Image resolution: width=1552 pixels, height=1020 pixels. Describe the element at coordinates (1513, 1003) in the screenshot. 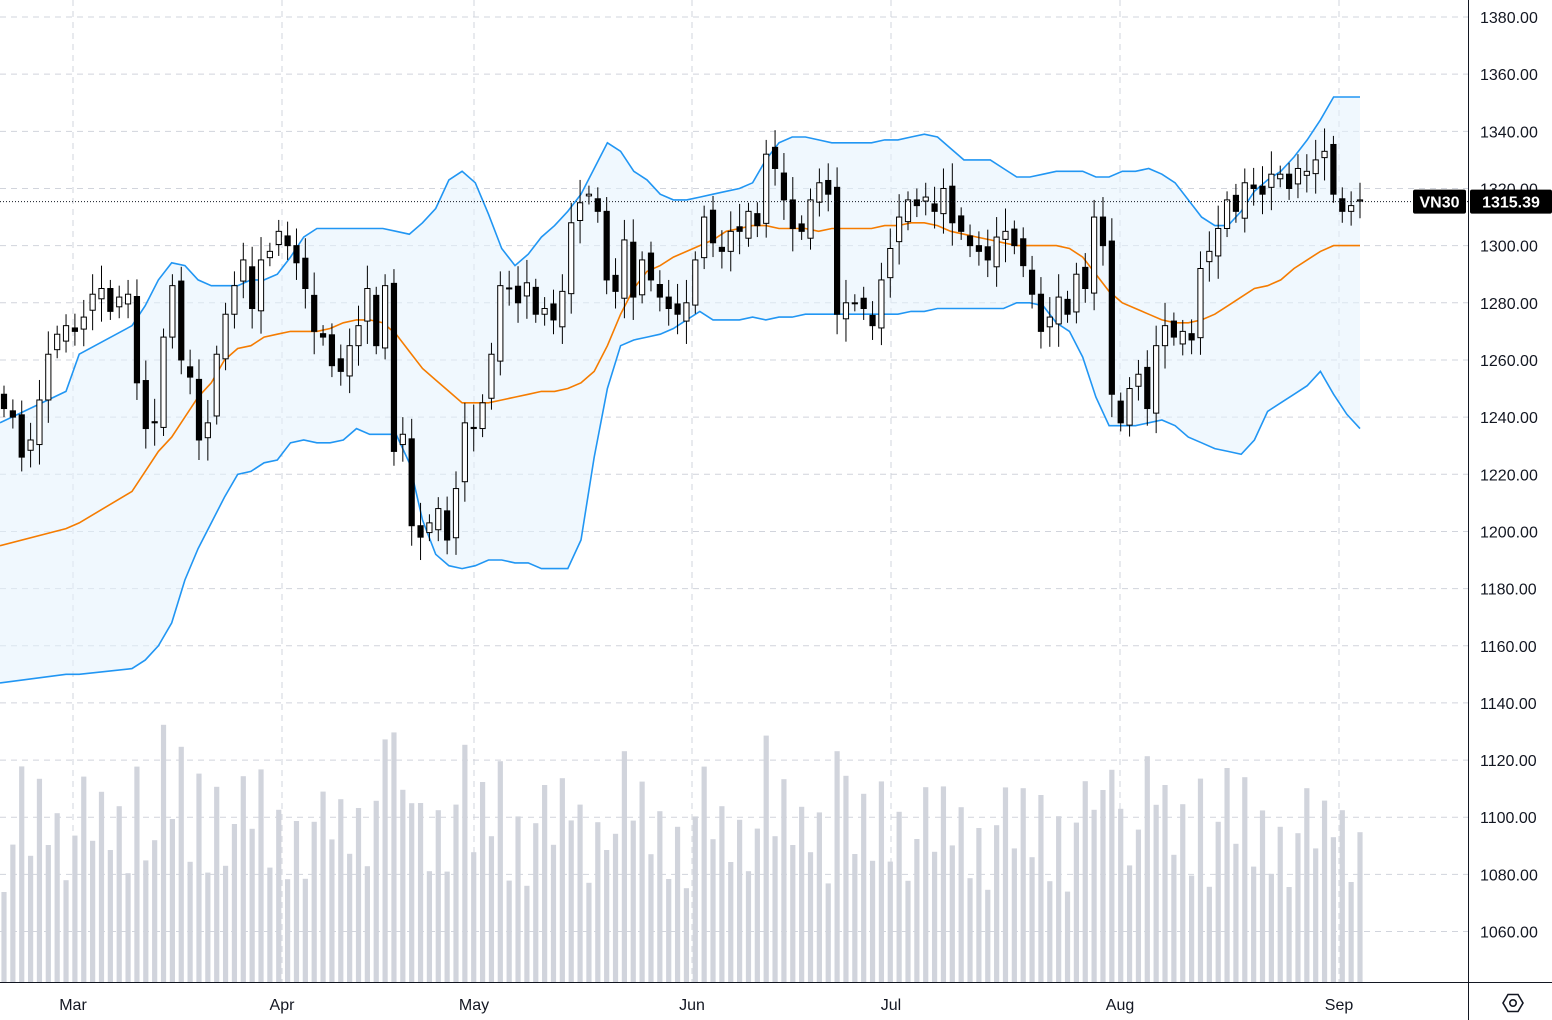

I see `settings-hexagon-icon` at that location.